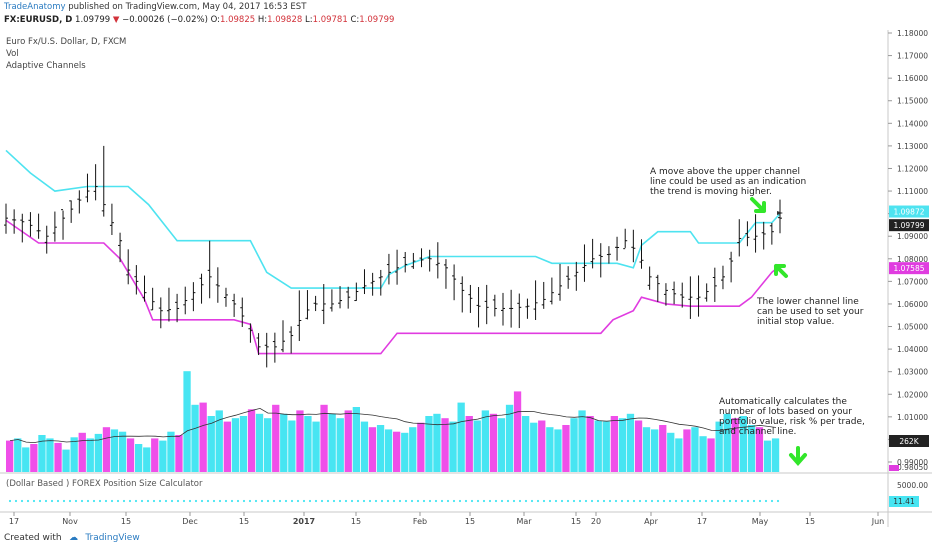 This screenshot has height=550, width=932. What do you see at coordinates (38, 20) in the screenshot?
I see `symbol: FX:EURUSD, D` at bounding box center [38, 20].